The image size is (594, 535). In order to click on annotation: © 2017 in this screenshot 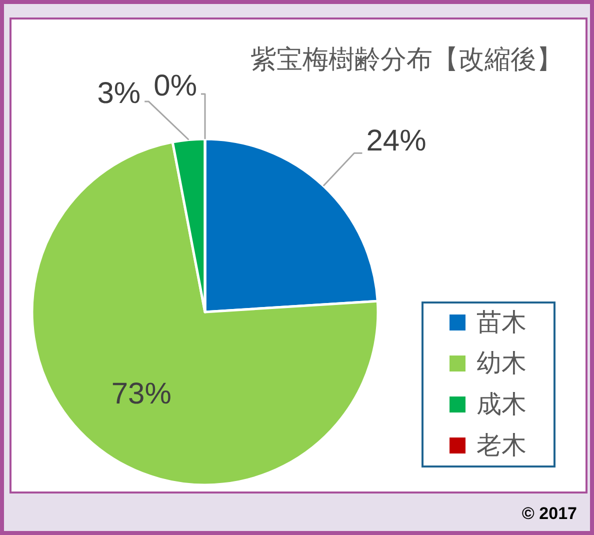, I will do `click(549, 513)`.